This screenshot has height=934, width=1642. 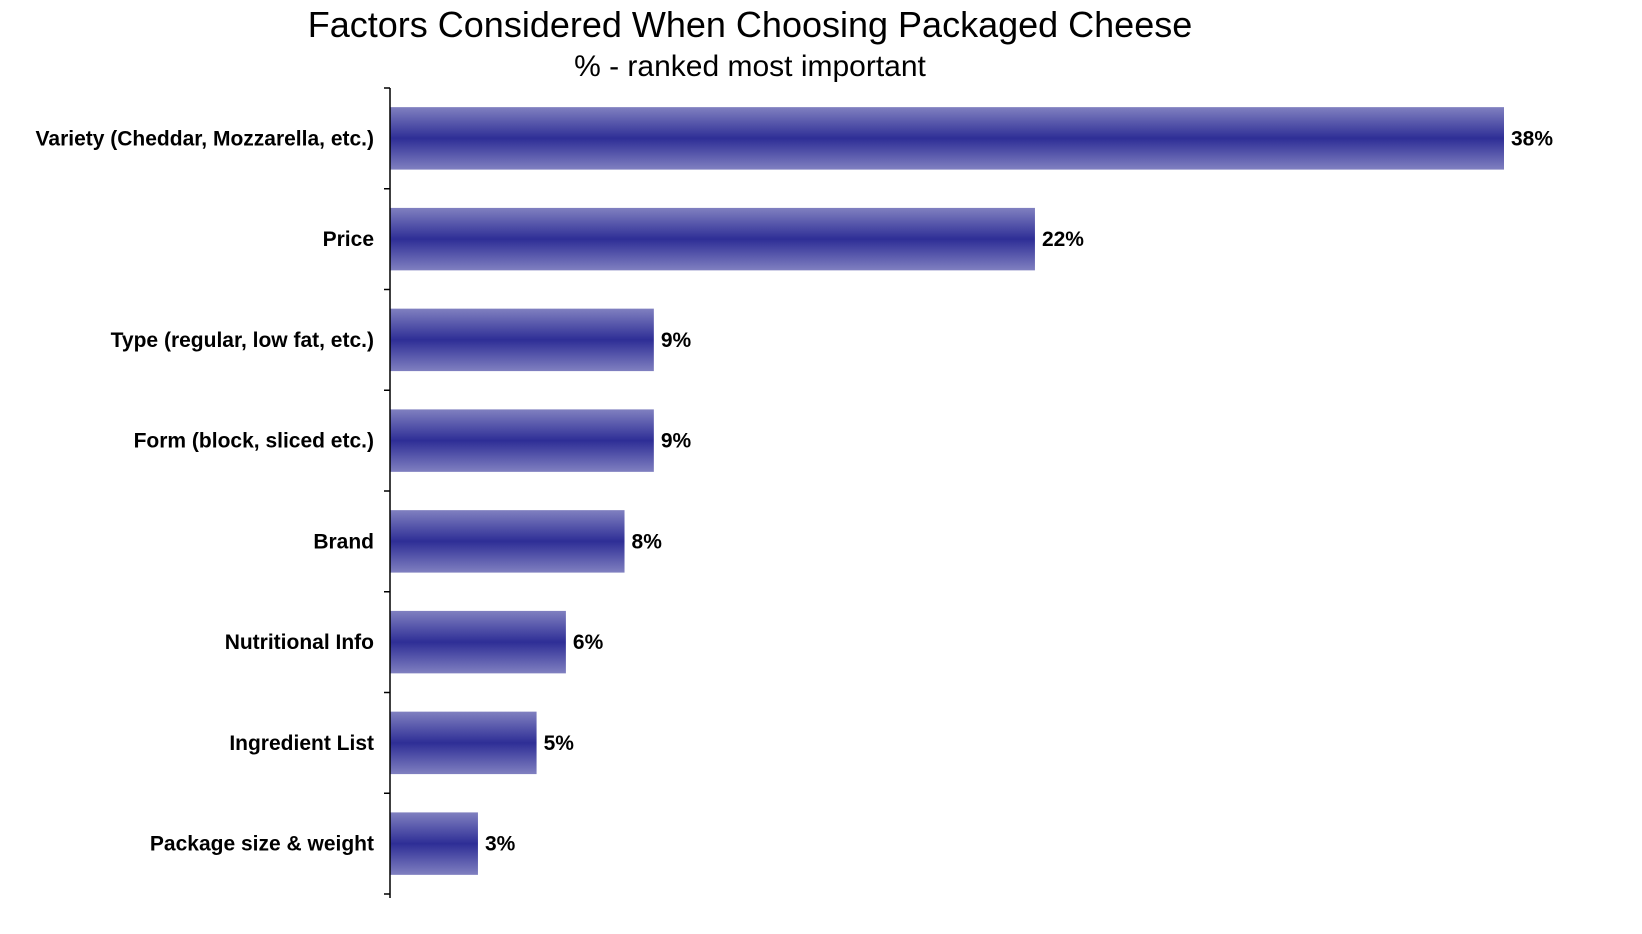 I want to click on category-label: Variety (Cheddar, Mozzarella, etc.), so click(x=205, y=138).